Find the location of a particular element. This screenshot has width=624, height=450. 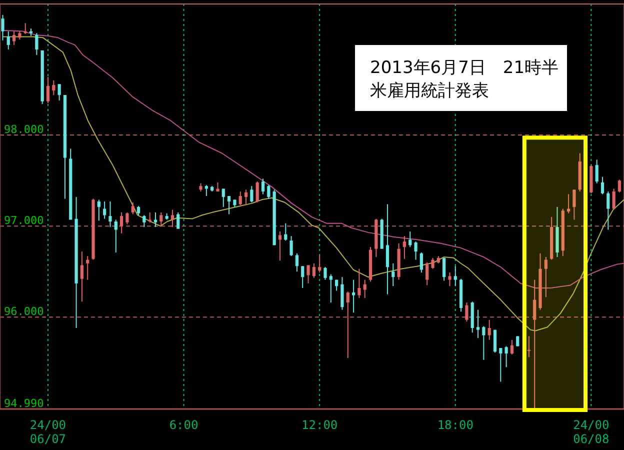

x-tick-label: 12:00 is located at coordinates (320, 425).